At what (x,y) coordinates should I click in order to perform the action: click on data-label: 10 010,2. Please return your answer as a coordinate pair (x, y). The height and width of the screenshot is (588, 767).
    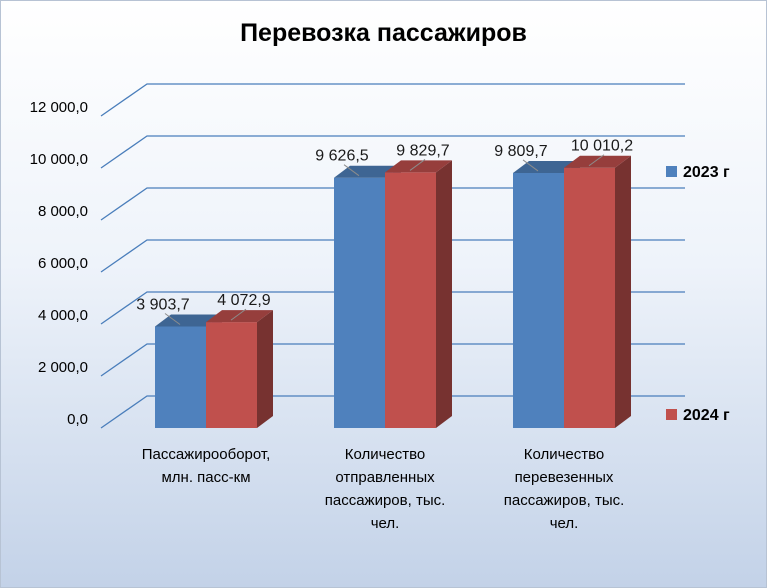
    Looking at the image, I should click on (602, 146).